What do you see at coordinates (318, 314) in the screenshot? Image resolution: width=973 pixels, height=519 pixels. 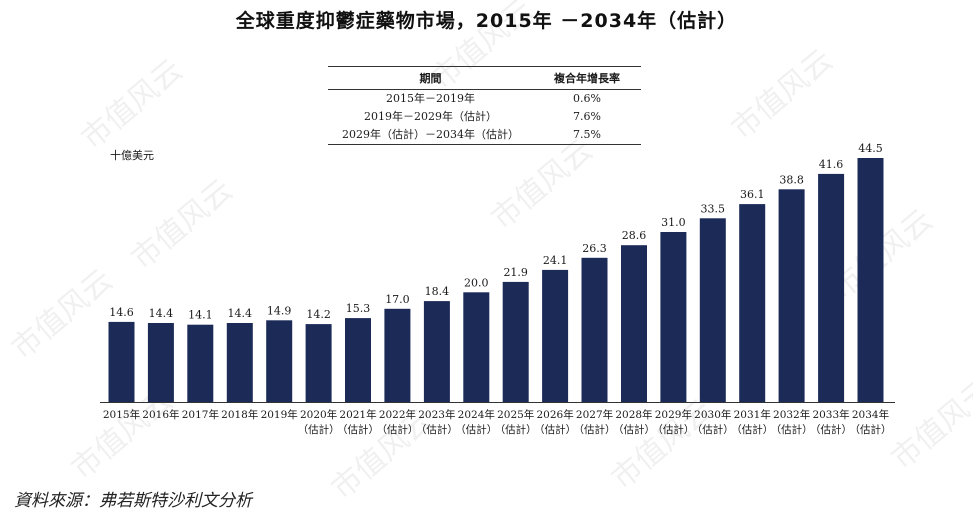 I see `data-label: 14.2` at bounding box center [318, 314].